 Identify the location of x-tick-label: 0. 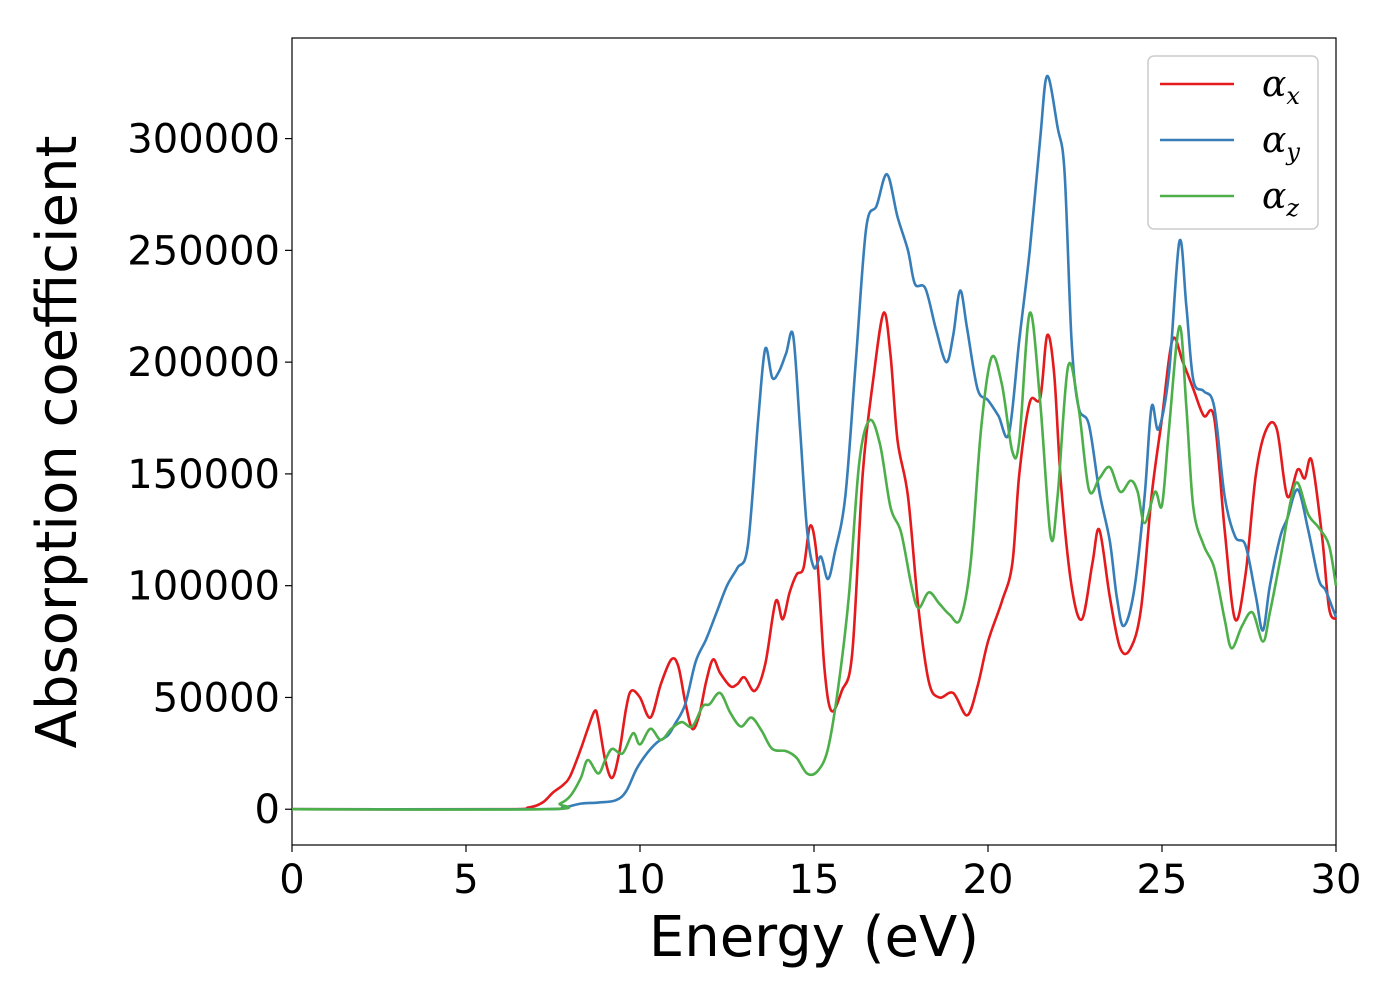
(291, 880).